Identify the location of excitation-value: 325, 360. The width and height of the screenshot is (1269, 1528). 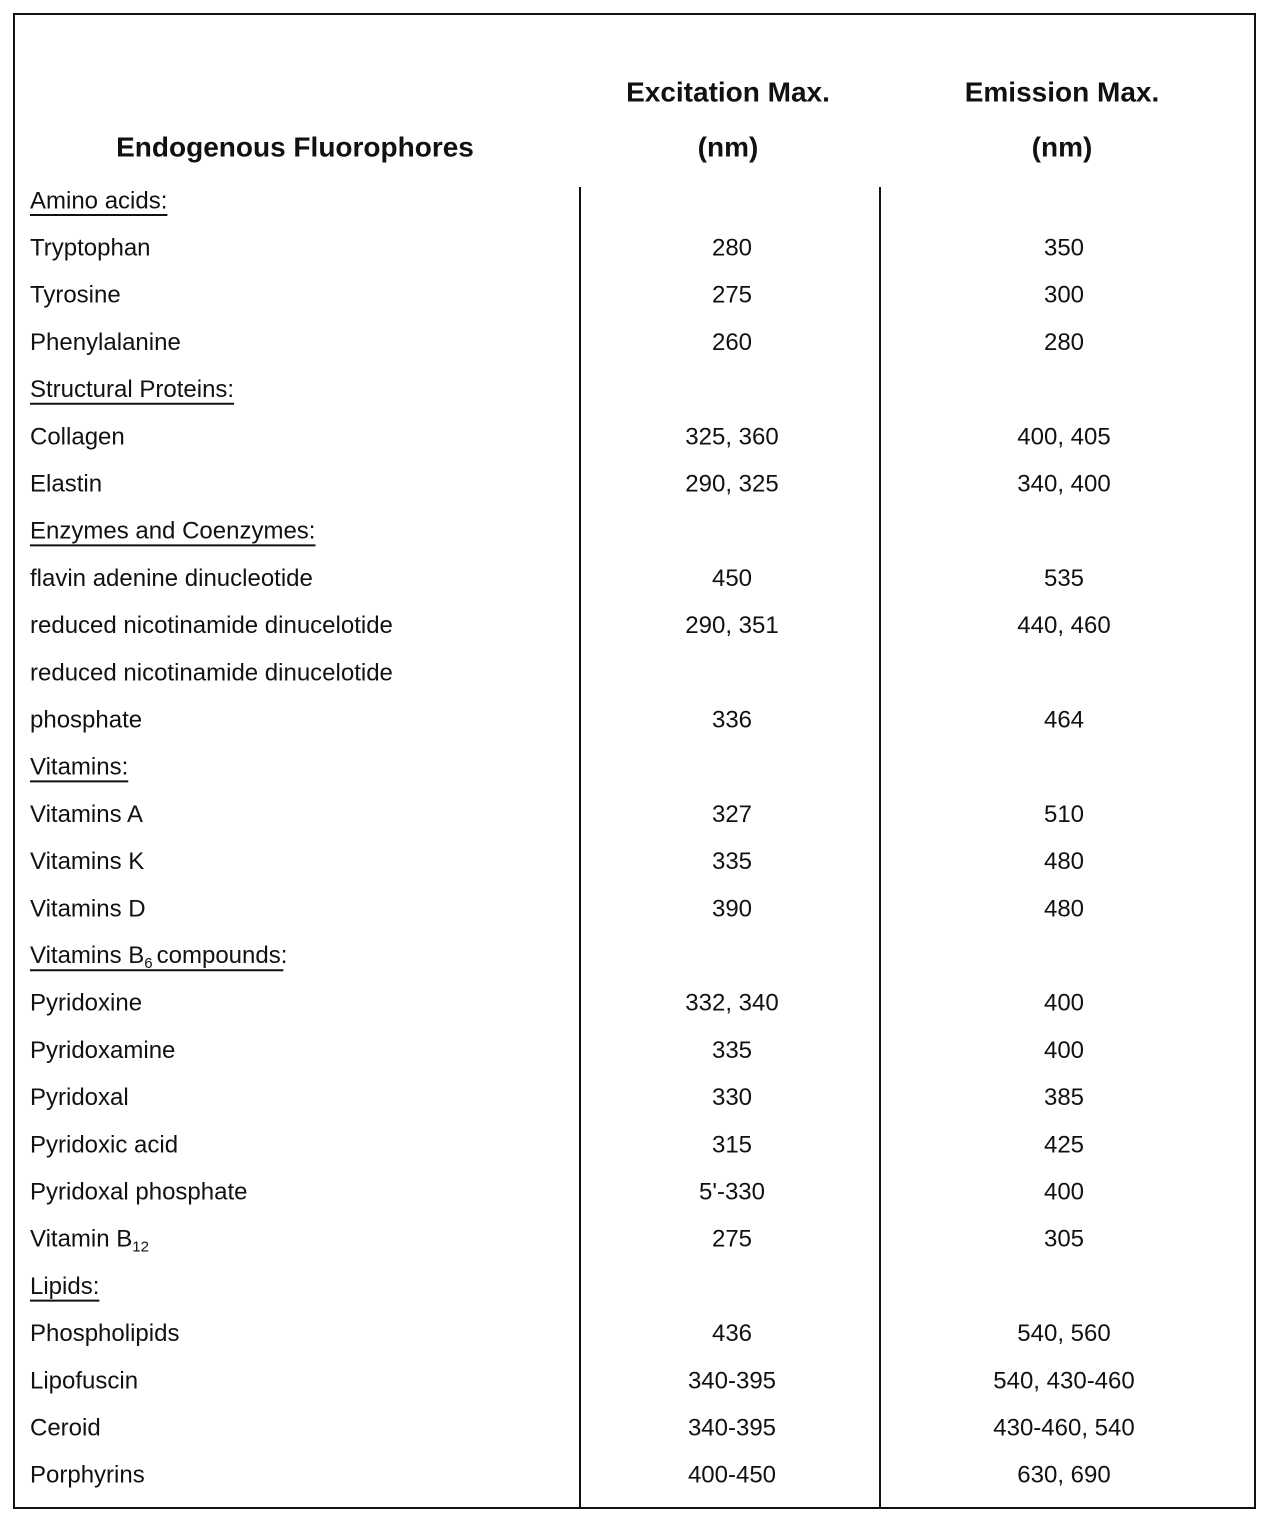
(731, 436).